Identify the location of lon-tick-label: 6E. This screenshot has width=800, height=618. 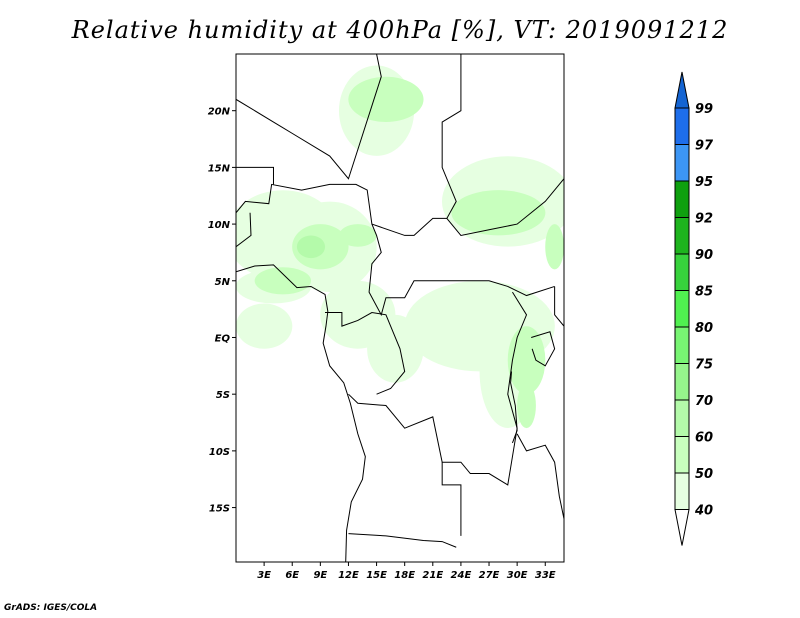
(292, 575).